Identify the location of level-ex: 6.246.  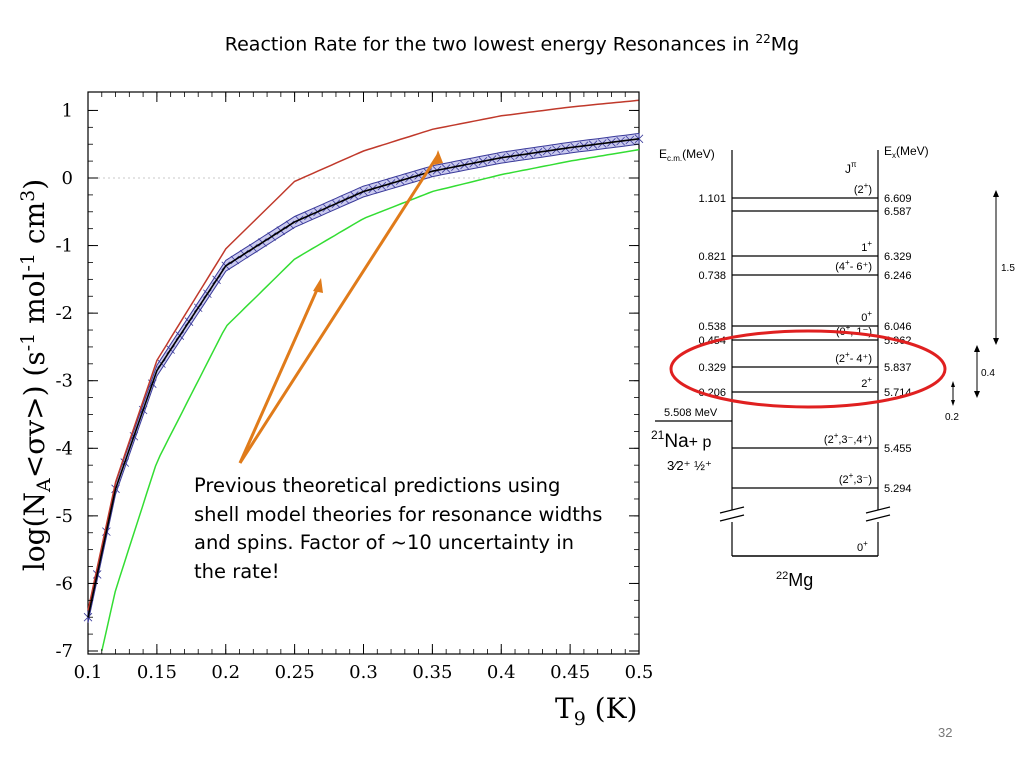
(898, 276).